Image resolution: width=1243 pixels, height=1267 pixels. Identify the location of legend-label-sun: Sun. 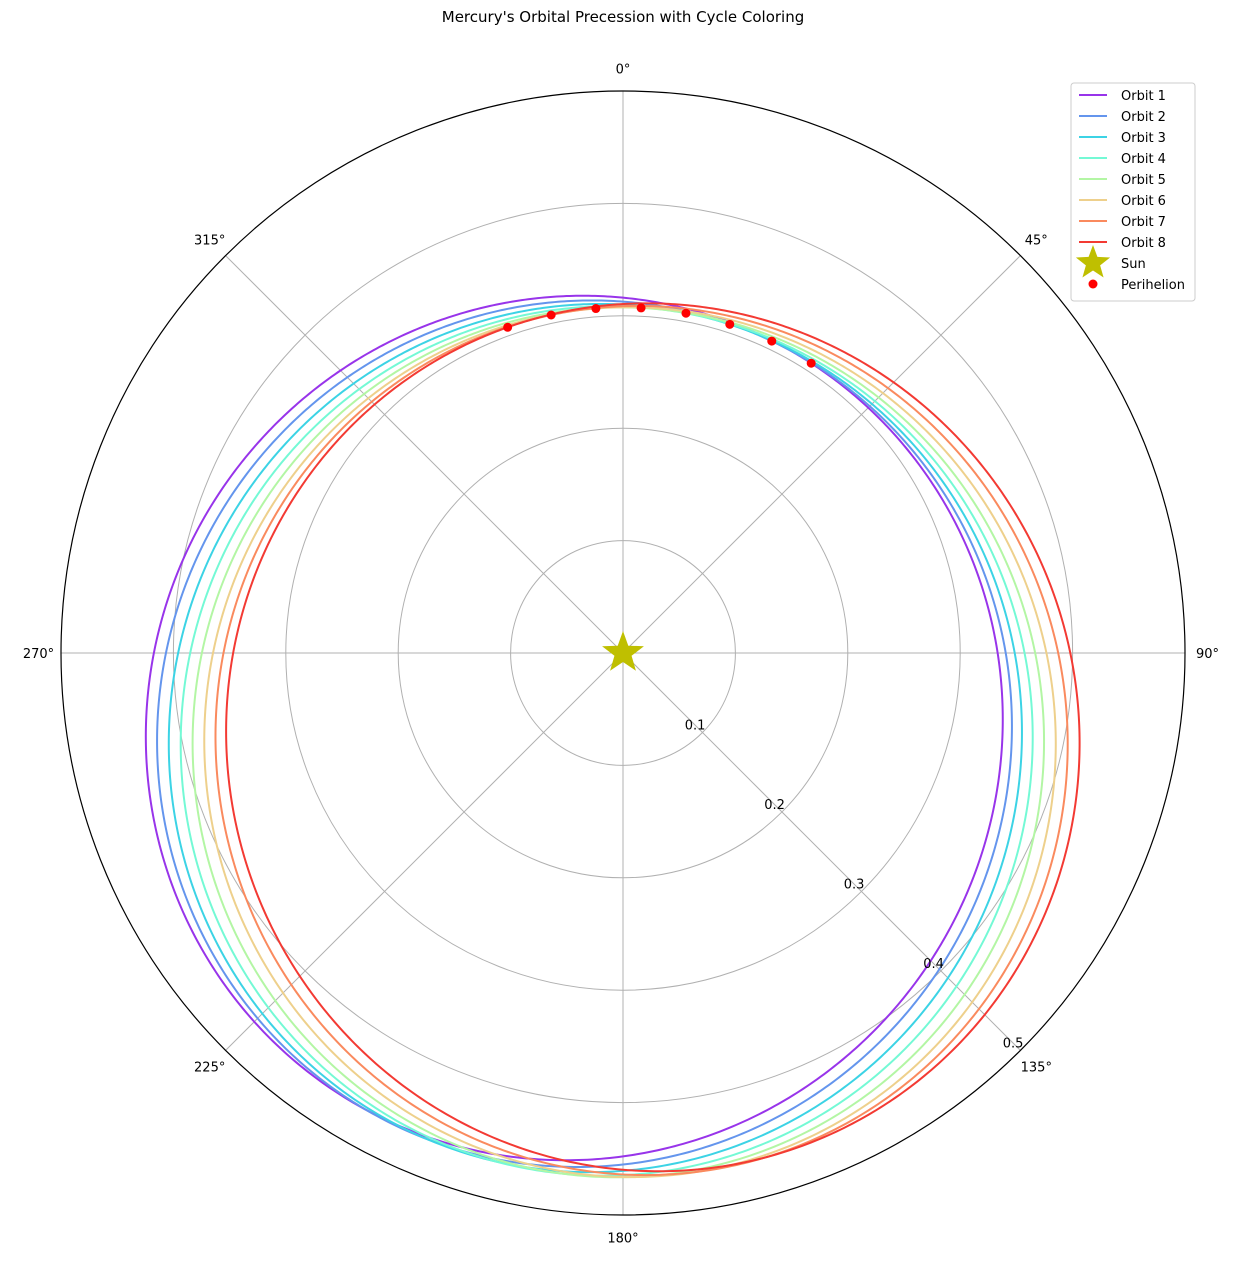
(1133, 264).